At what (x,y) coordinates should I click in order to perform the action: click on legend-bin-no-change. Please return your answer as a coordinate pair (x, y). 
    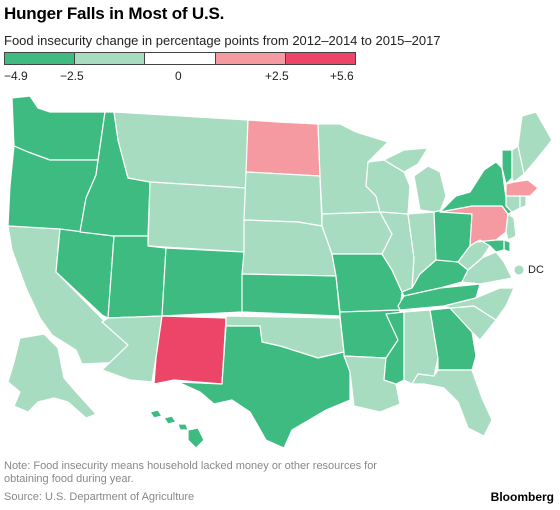
    Looking at the image, I should click on (180, 58).